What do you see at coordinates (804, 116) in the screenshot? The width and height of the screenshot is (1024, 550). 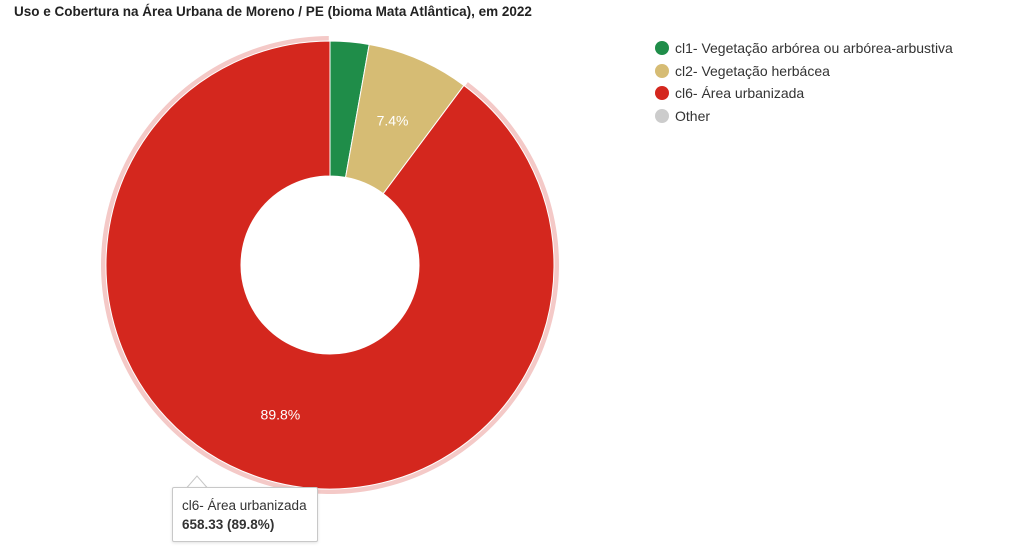 I see `legend-item: Other` at bounding box center [804, 116].